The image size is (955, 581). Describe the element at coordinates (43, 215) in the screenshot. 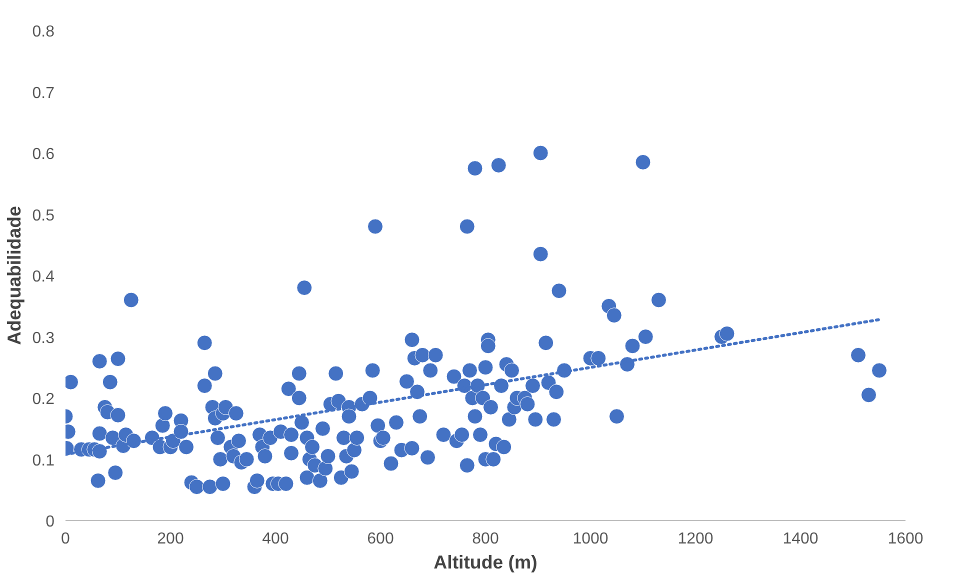

I see `y-tick-label: 0.5` at that location.